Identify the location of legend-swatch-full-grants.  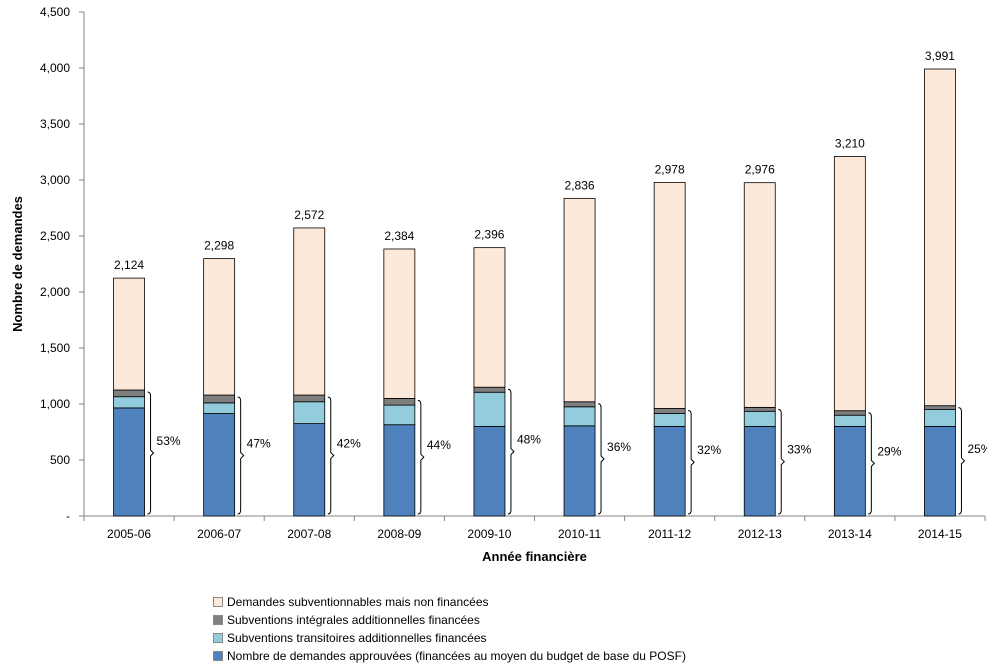
(218, 620).